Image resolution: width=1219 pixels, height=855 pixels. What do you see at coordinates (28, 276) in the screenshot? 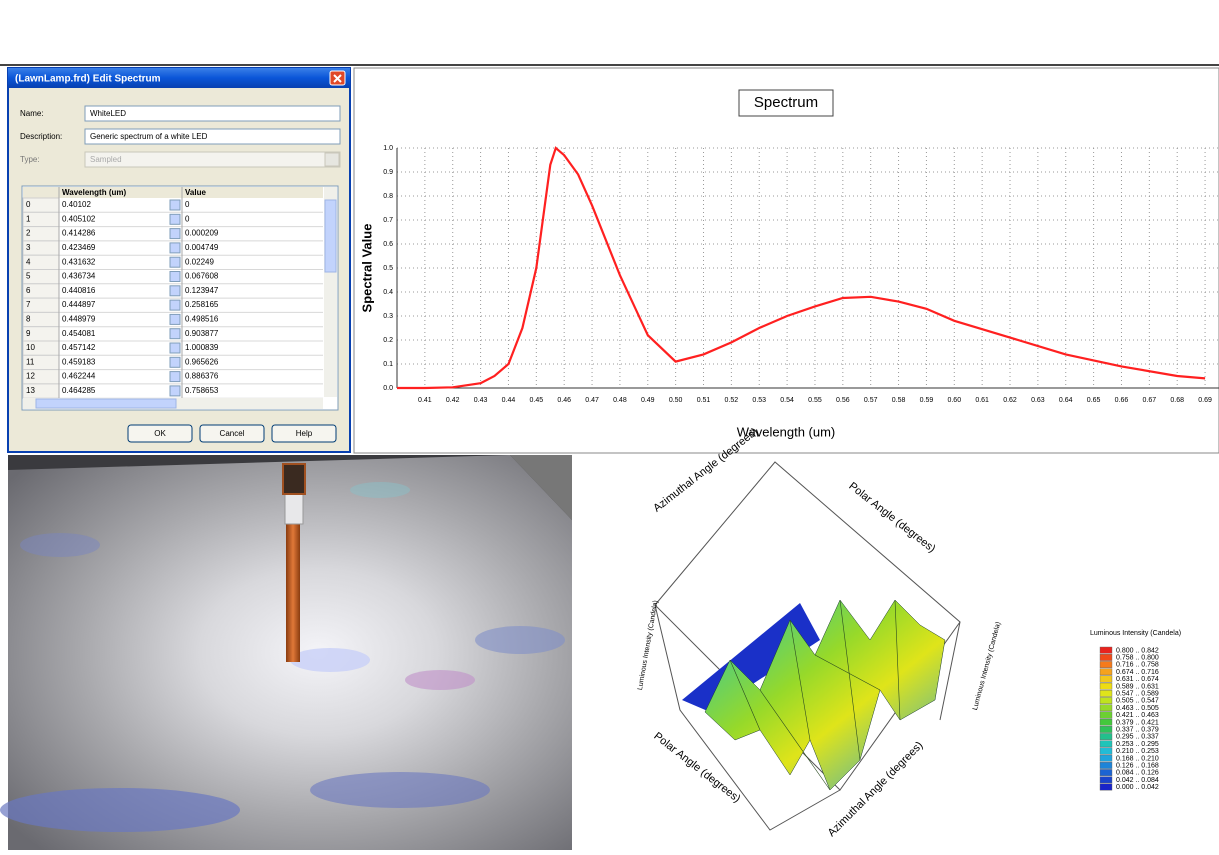
I see `row-index: 5` at bounding box center [28, 276].